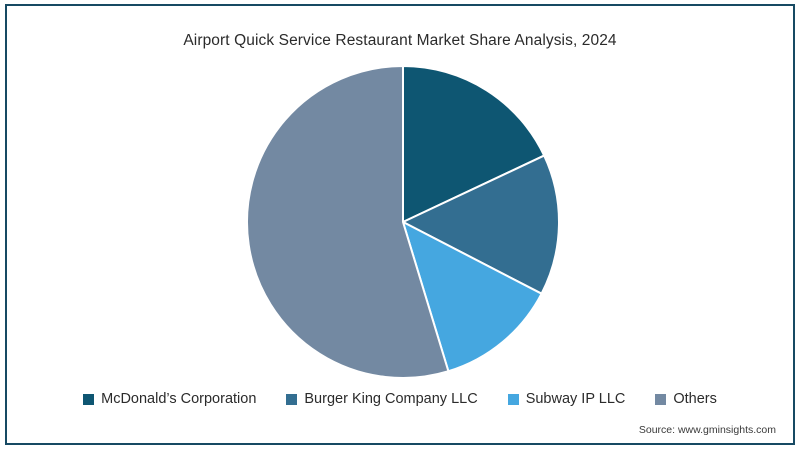 This screenshot has height=450, width=800. I want to click on legend-item: Others, so click(686, 399).